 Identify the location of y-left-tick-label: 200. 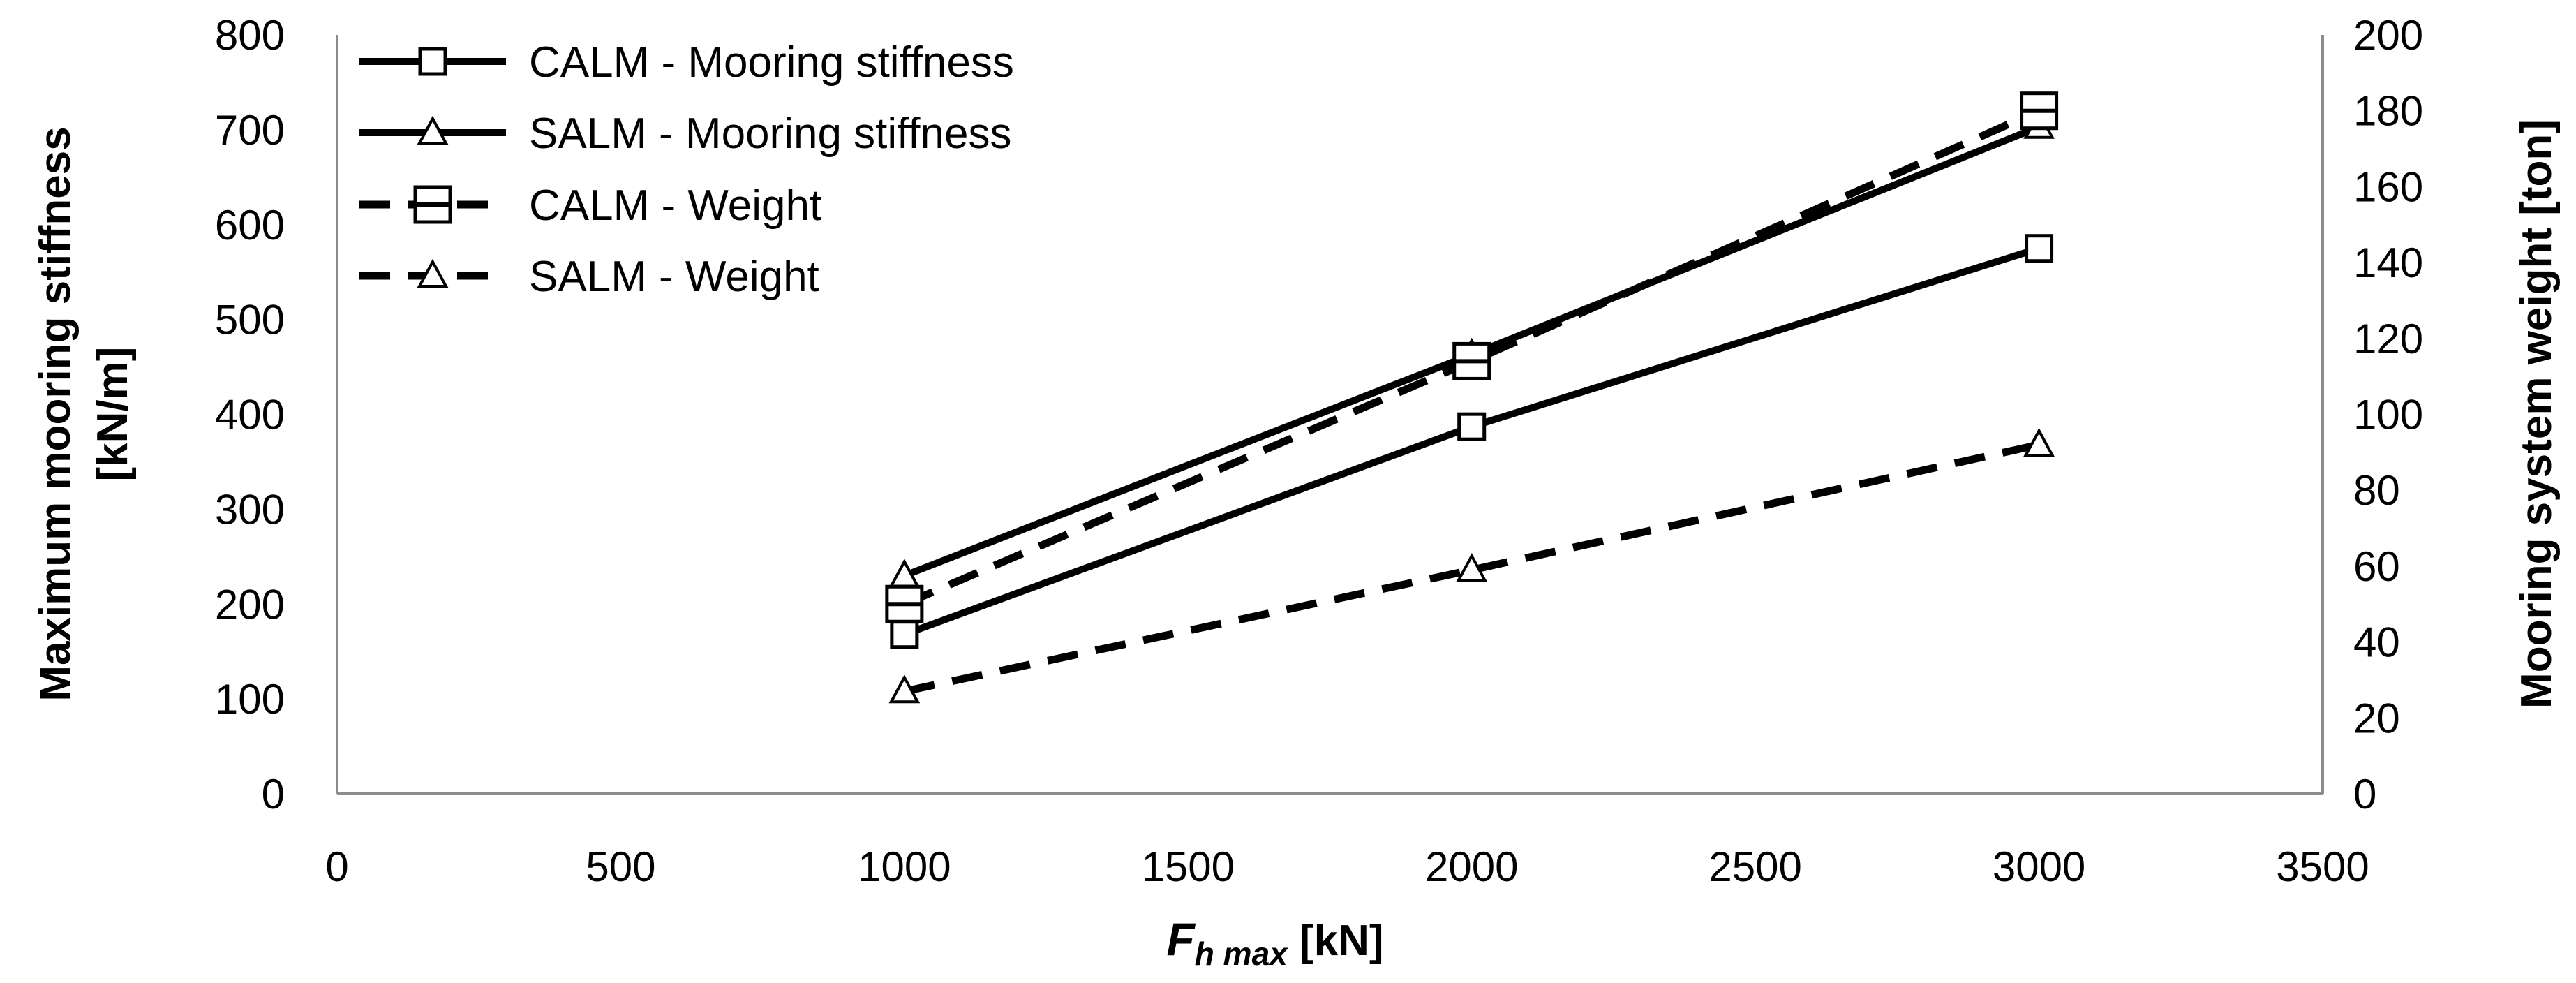
(250, 604).